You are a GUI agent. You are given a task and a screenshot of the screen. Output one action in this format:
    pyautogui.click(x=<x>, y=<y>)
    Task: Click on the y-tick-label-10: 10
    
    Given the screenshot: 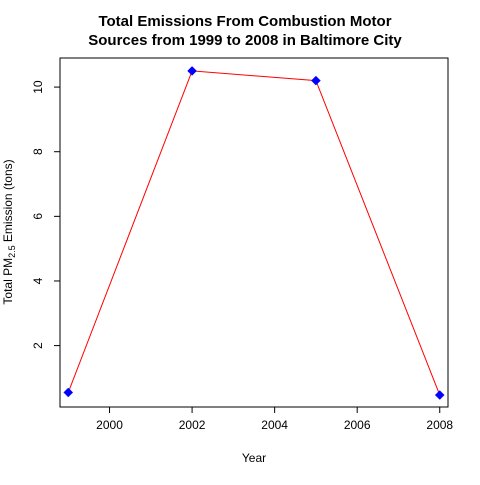 What is the action you would take?
    pyautogui.click(x=38, y=87)
    